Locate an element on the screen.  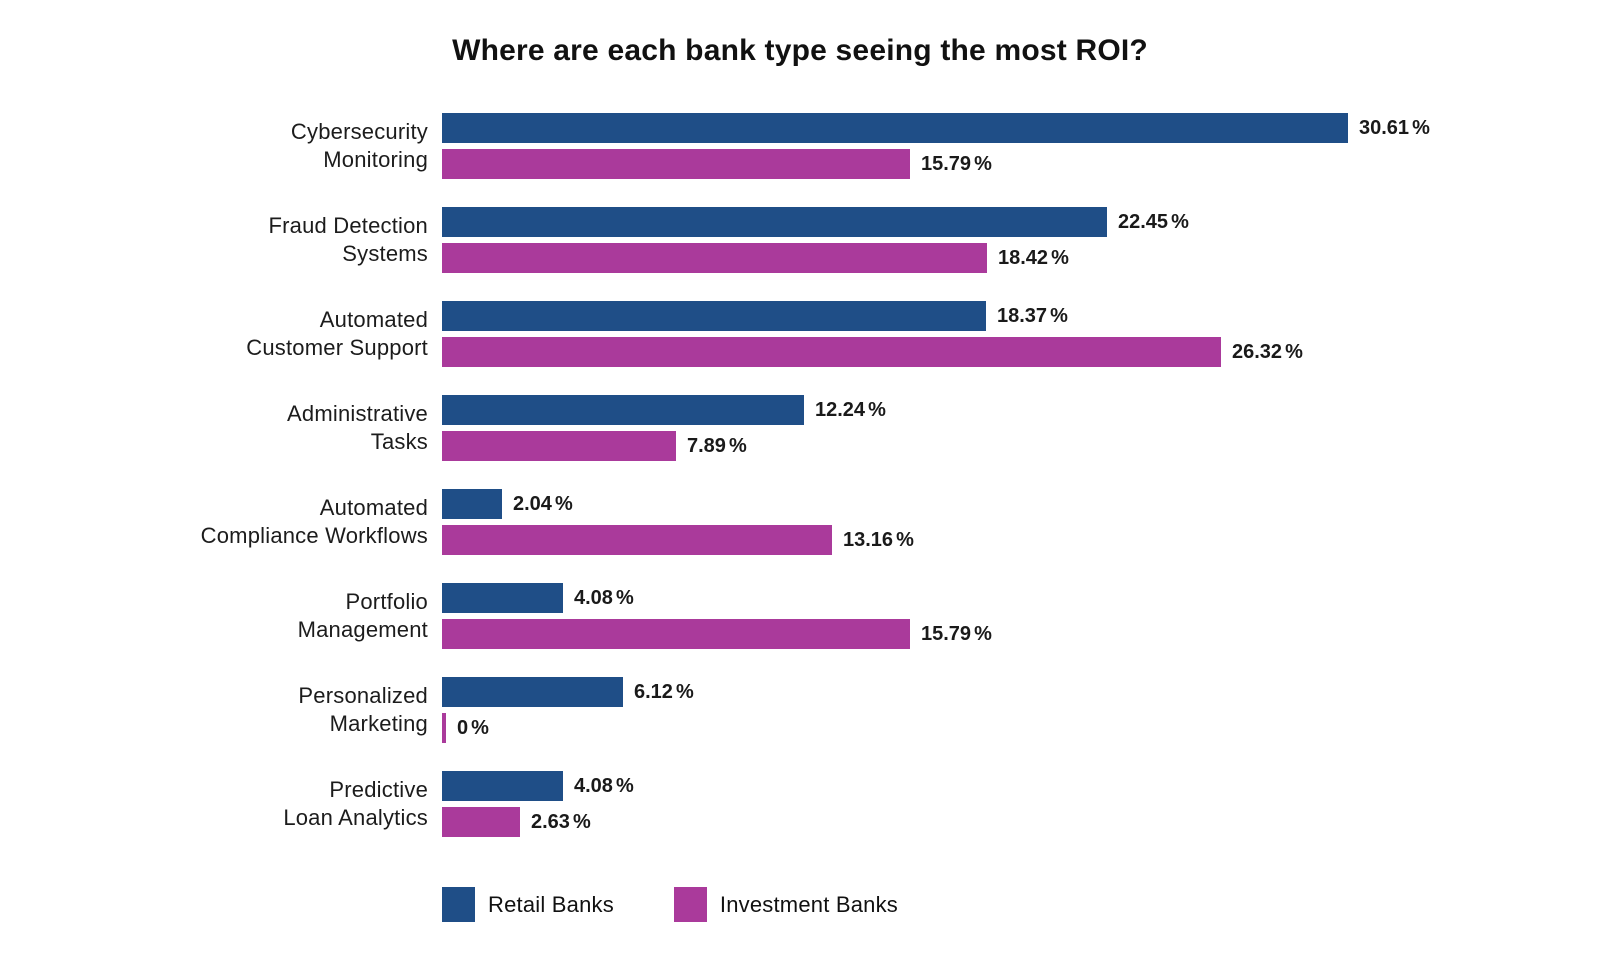
bar-pair: 6.12% 0% is located at coordinates (568, 710).